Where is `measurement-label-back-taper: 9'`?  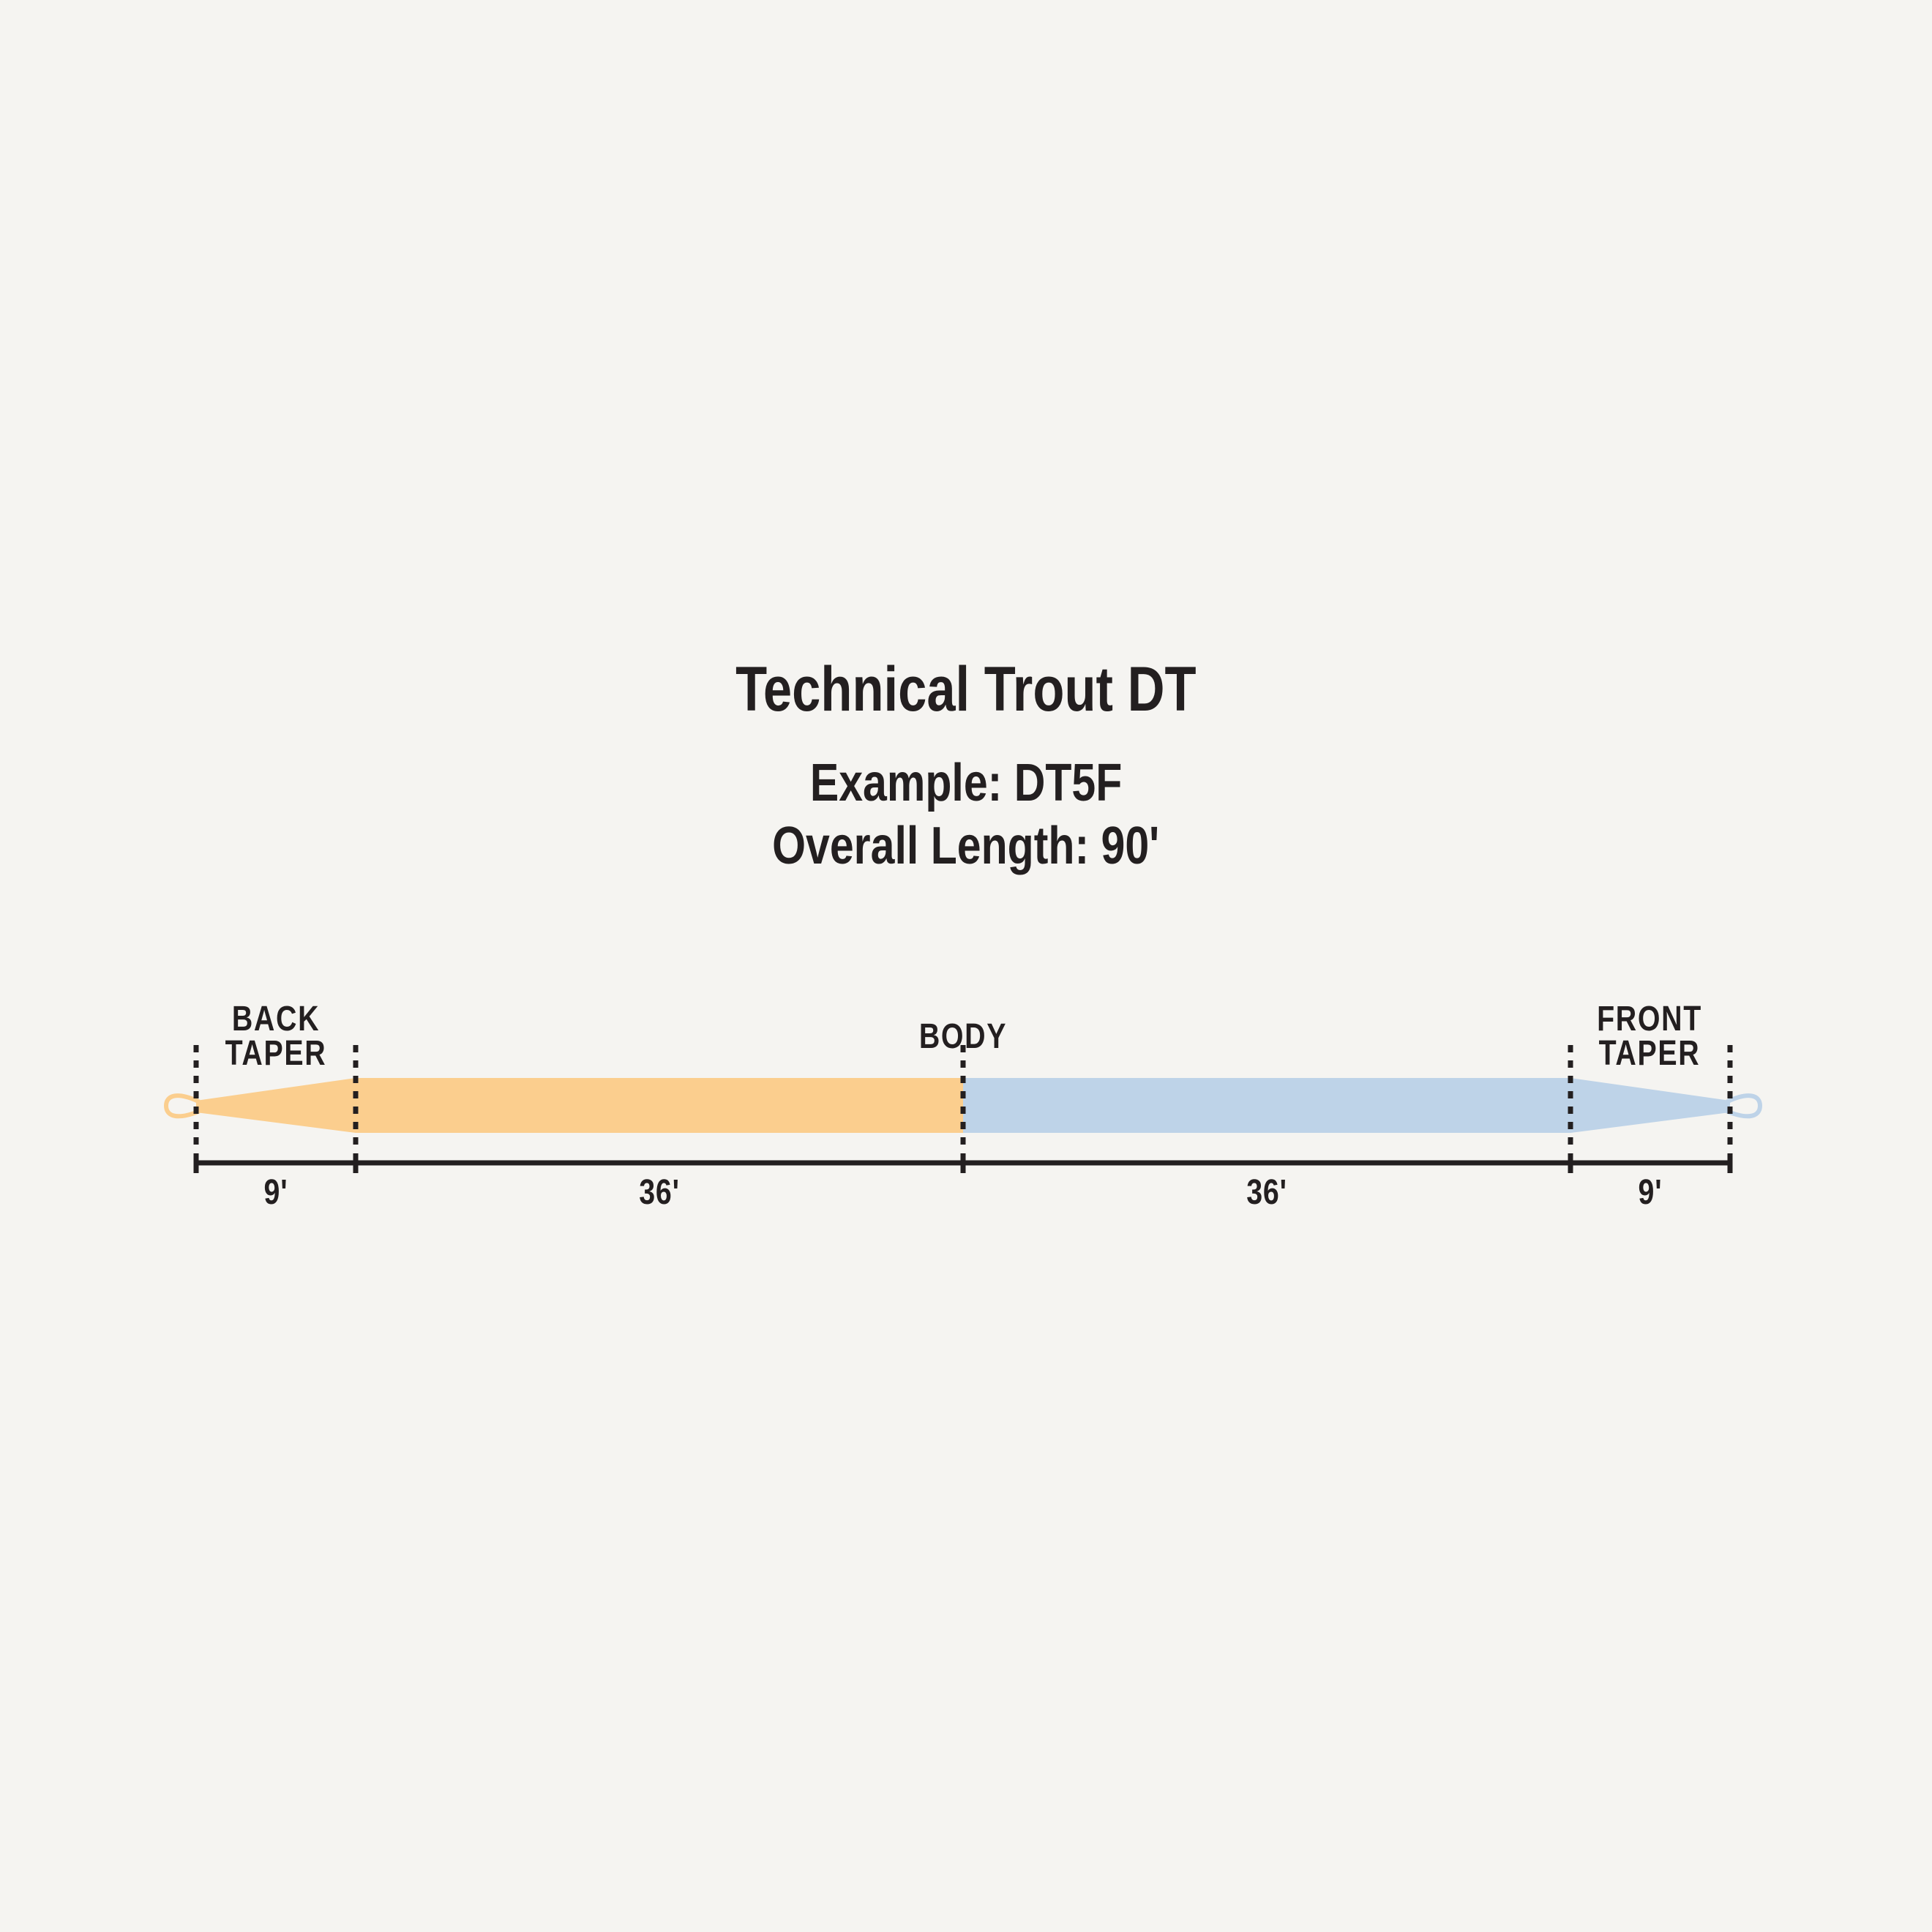
measurement-label-back-taper: 9' is located at coordinates (275, 1192).